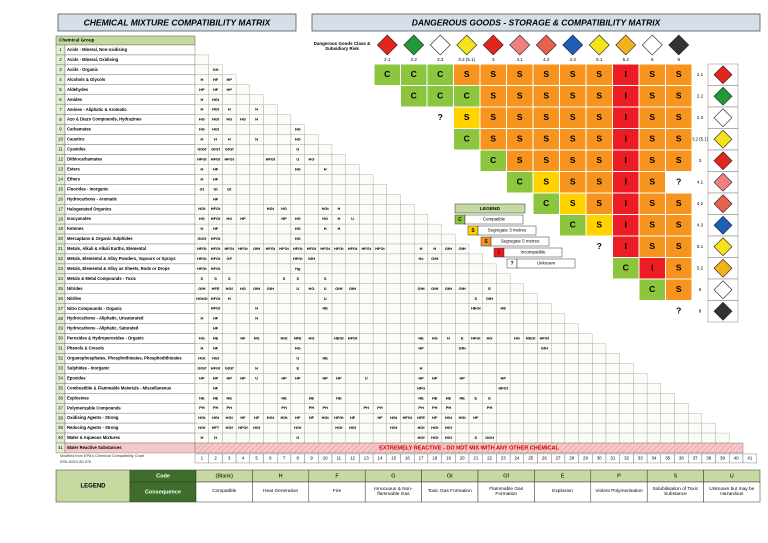 This screenshot has height=543, width=768. I want to click on column-number: 1, so click(202, 458).